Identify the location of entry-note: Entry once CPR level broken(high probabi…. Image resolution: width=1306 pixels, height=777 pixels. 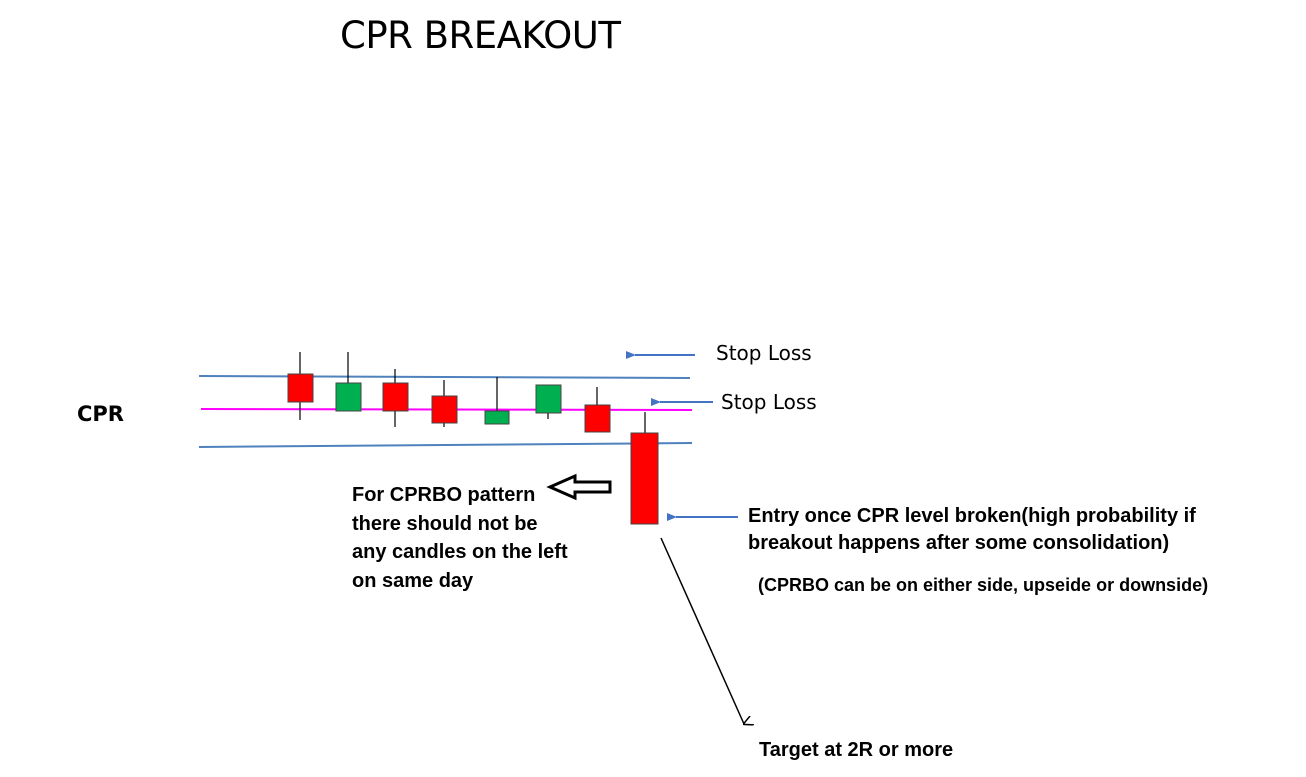
(972, 530).